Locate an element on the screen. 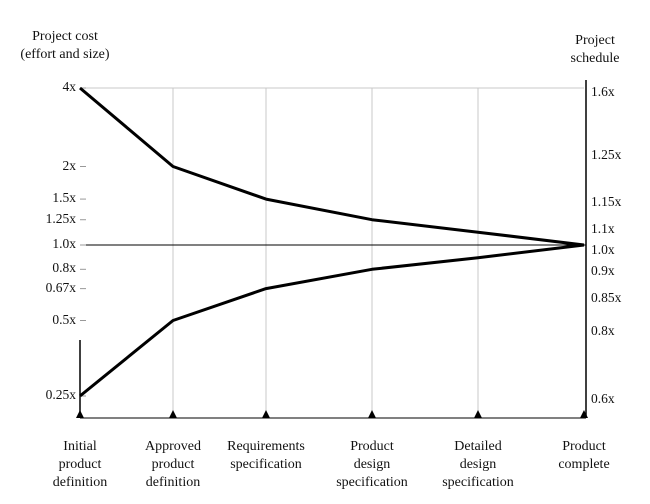 This screenshot has width=650, height=504. right-tick-label: 0.85x is located at coordinates (606, 297).